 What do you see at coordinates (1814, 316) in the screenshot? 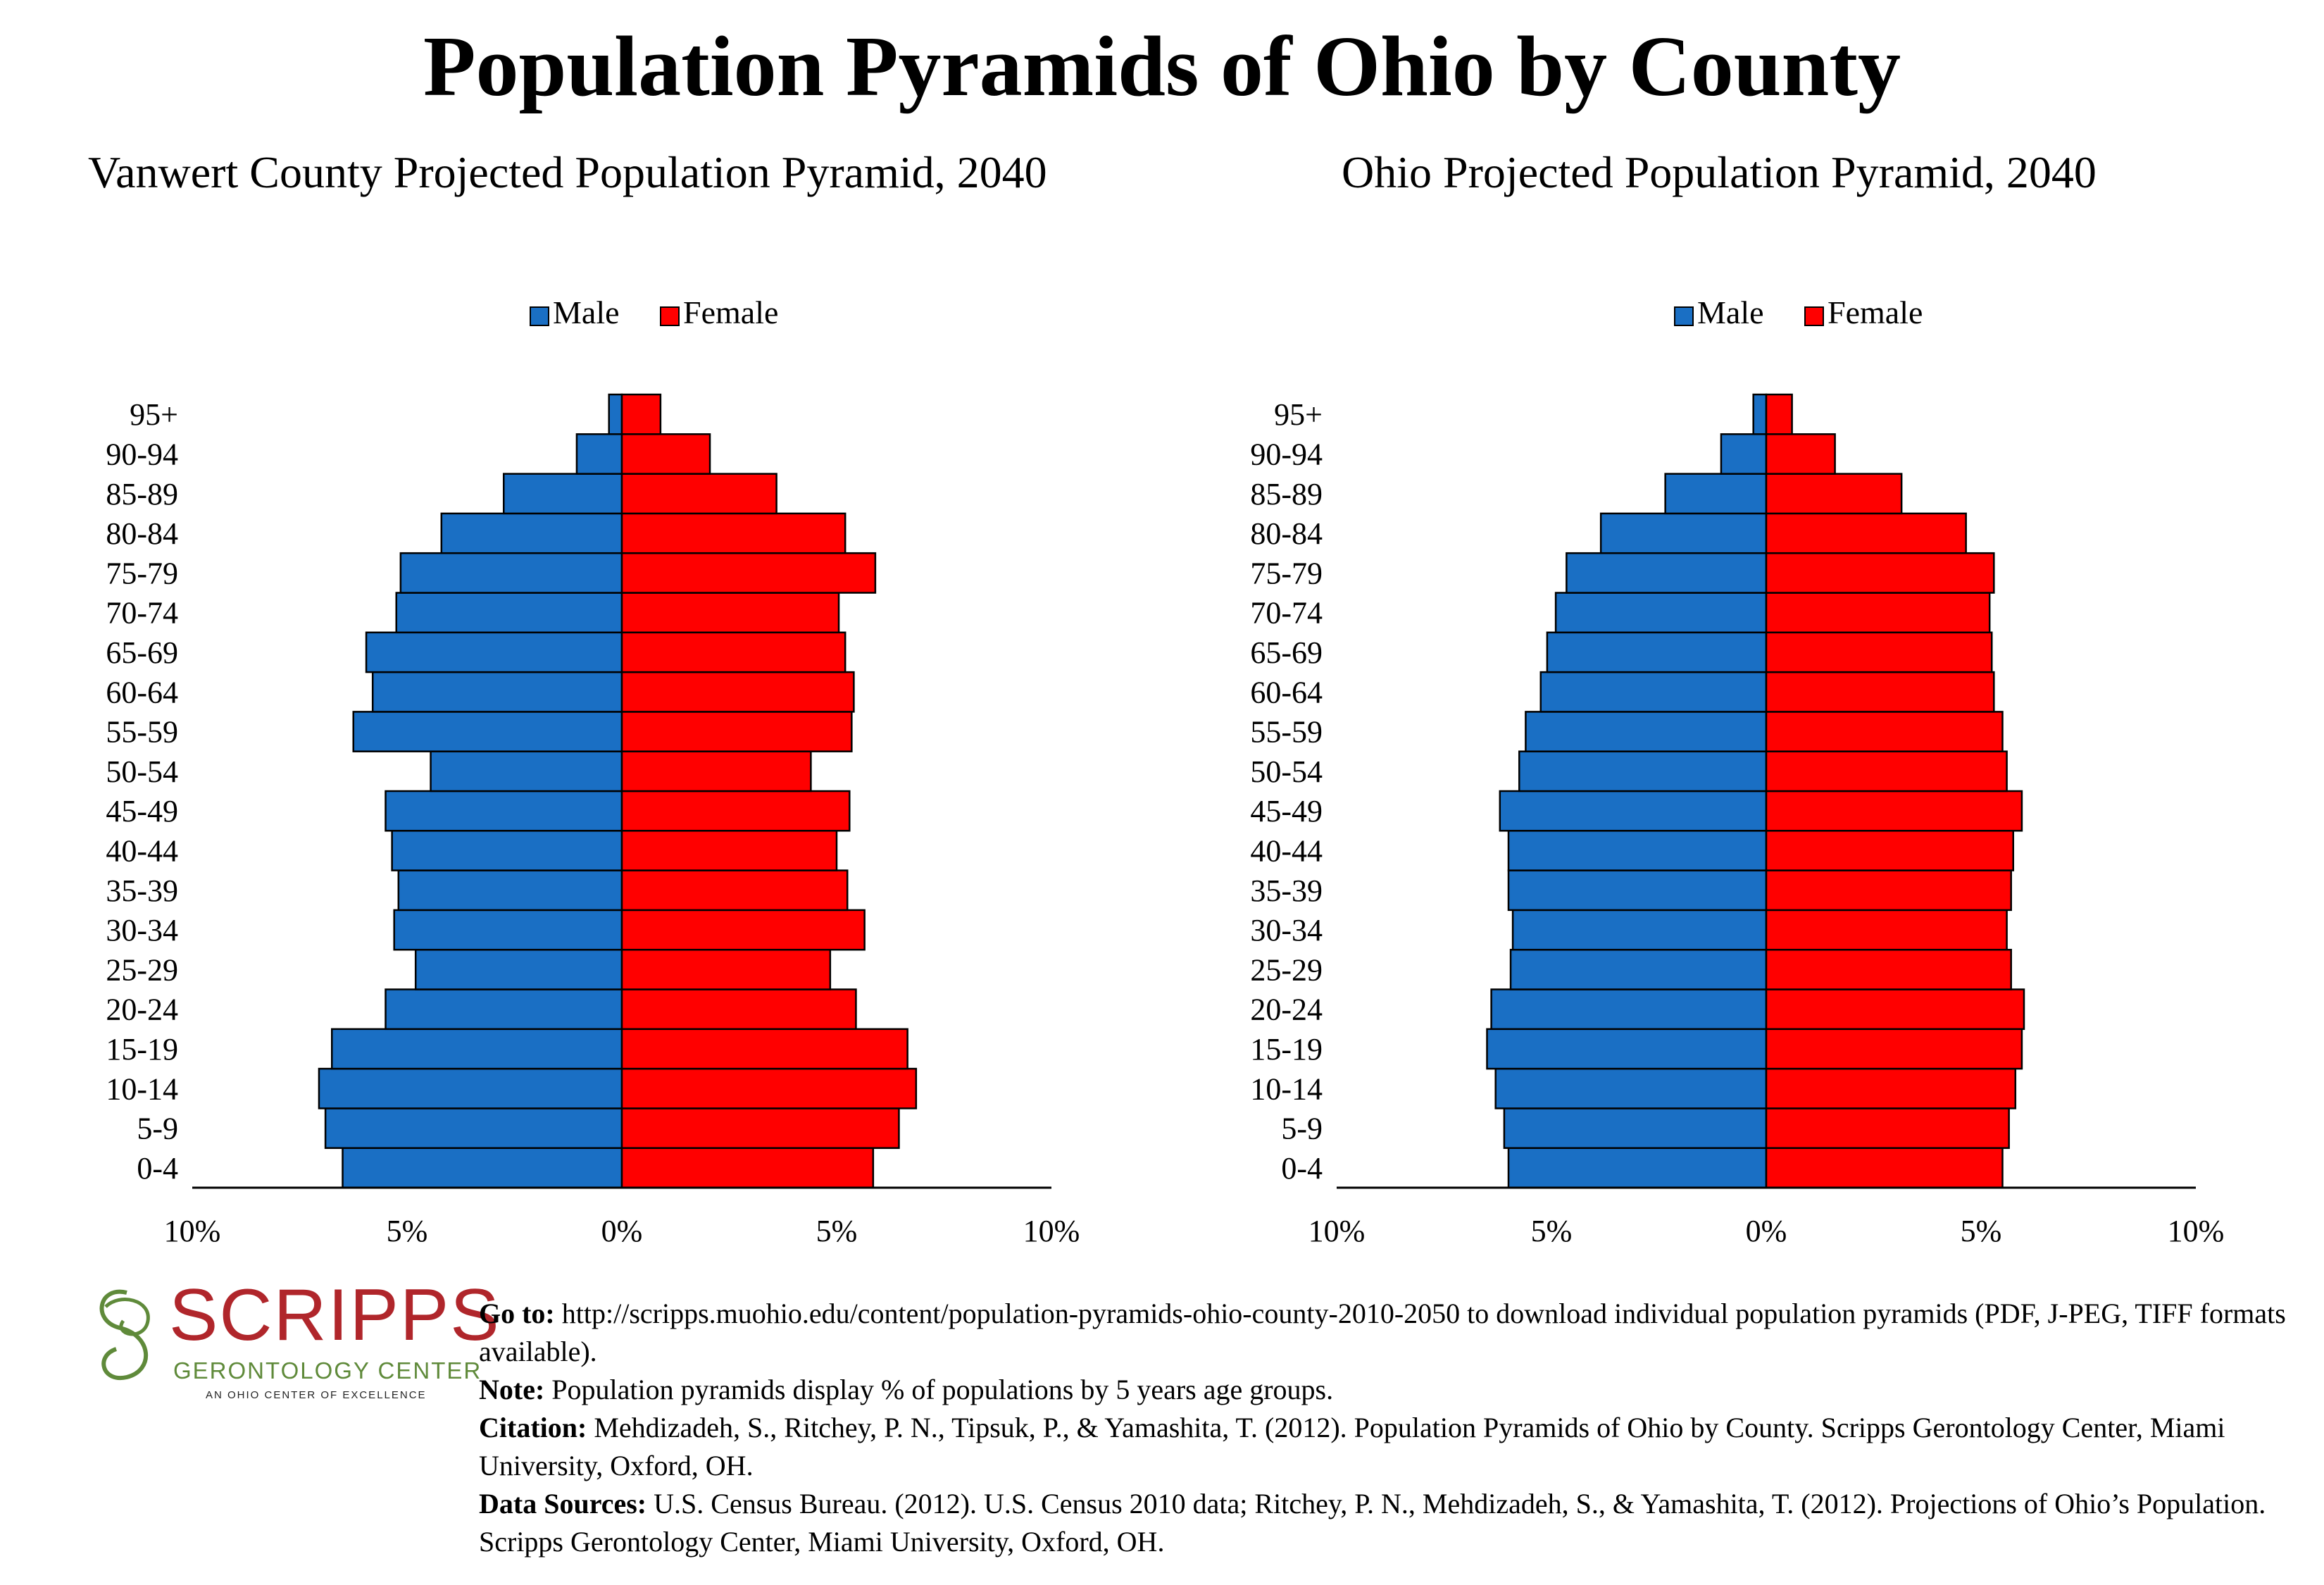
I see `legend-female-swatch` at bounding box center [1814, 316].